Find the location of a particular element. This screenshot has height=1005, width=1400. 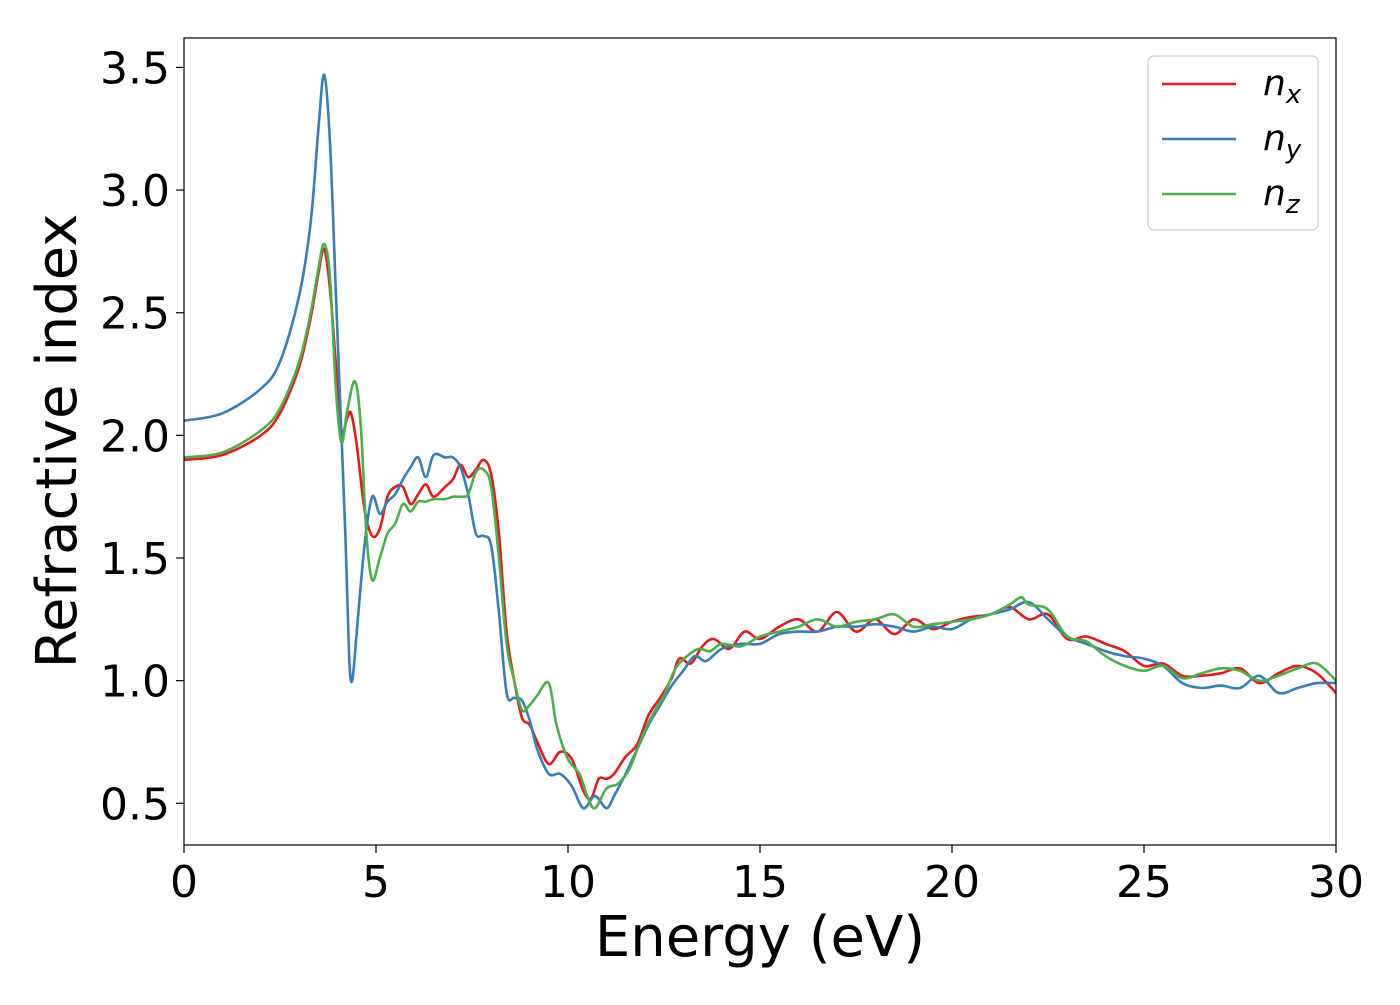

y-tick-label: 1.0 is located at coordinates (135, 682).